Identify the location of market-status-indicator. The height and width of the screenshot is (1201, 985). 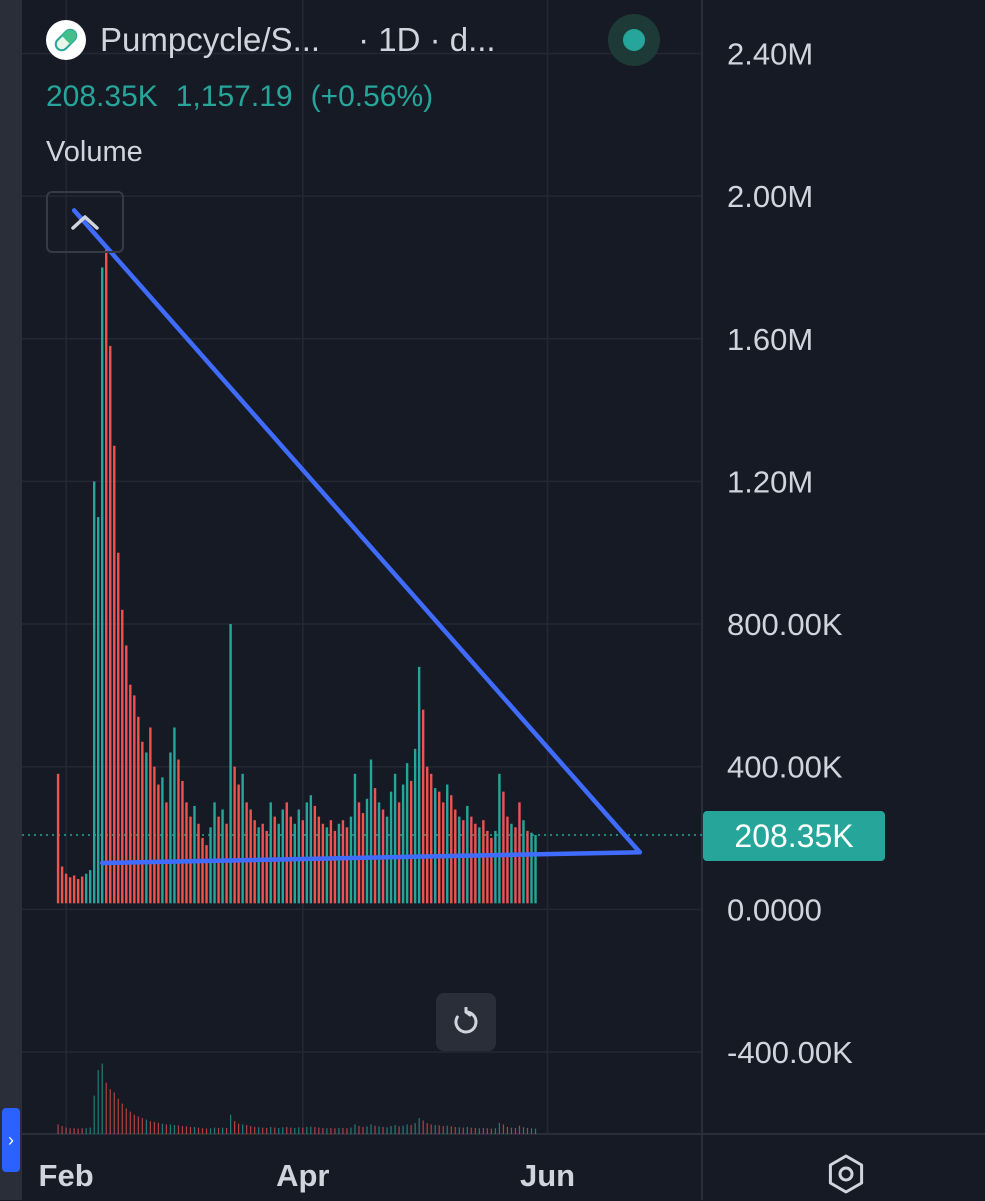
(634, 40).